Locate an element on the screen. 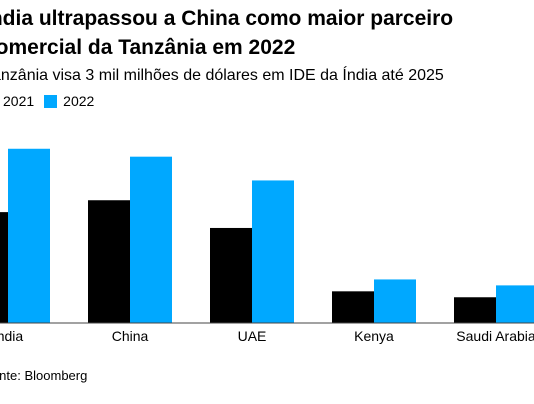  legend-label-2021: 2021 is located at coordinates (19, 101).